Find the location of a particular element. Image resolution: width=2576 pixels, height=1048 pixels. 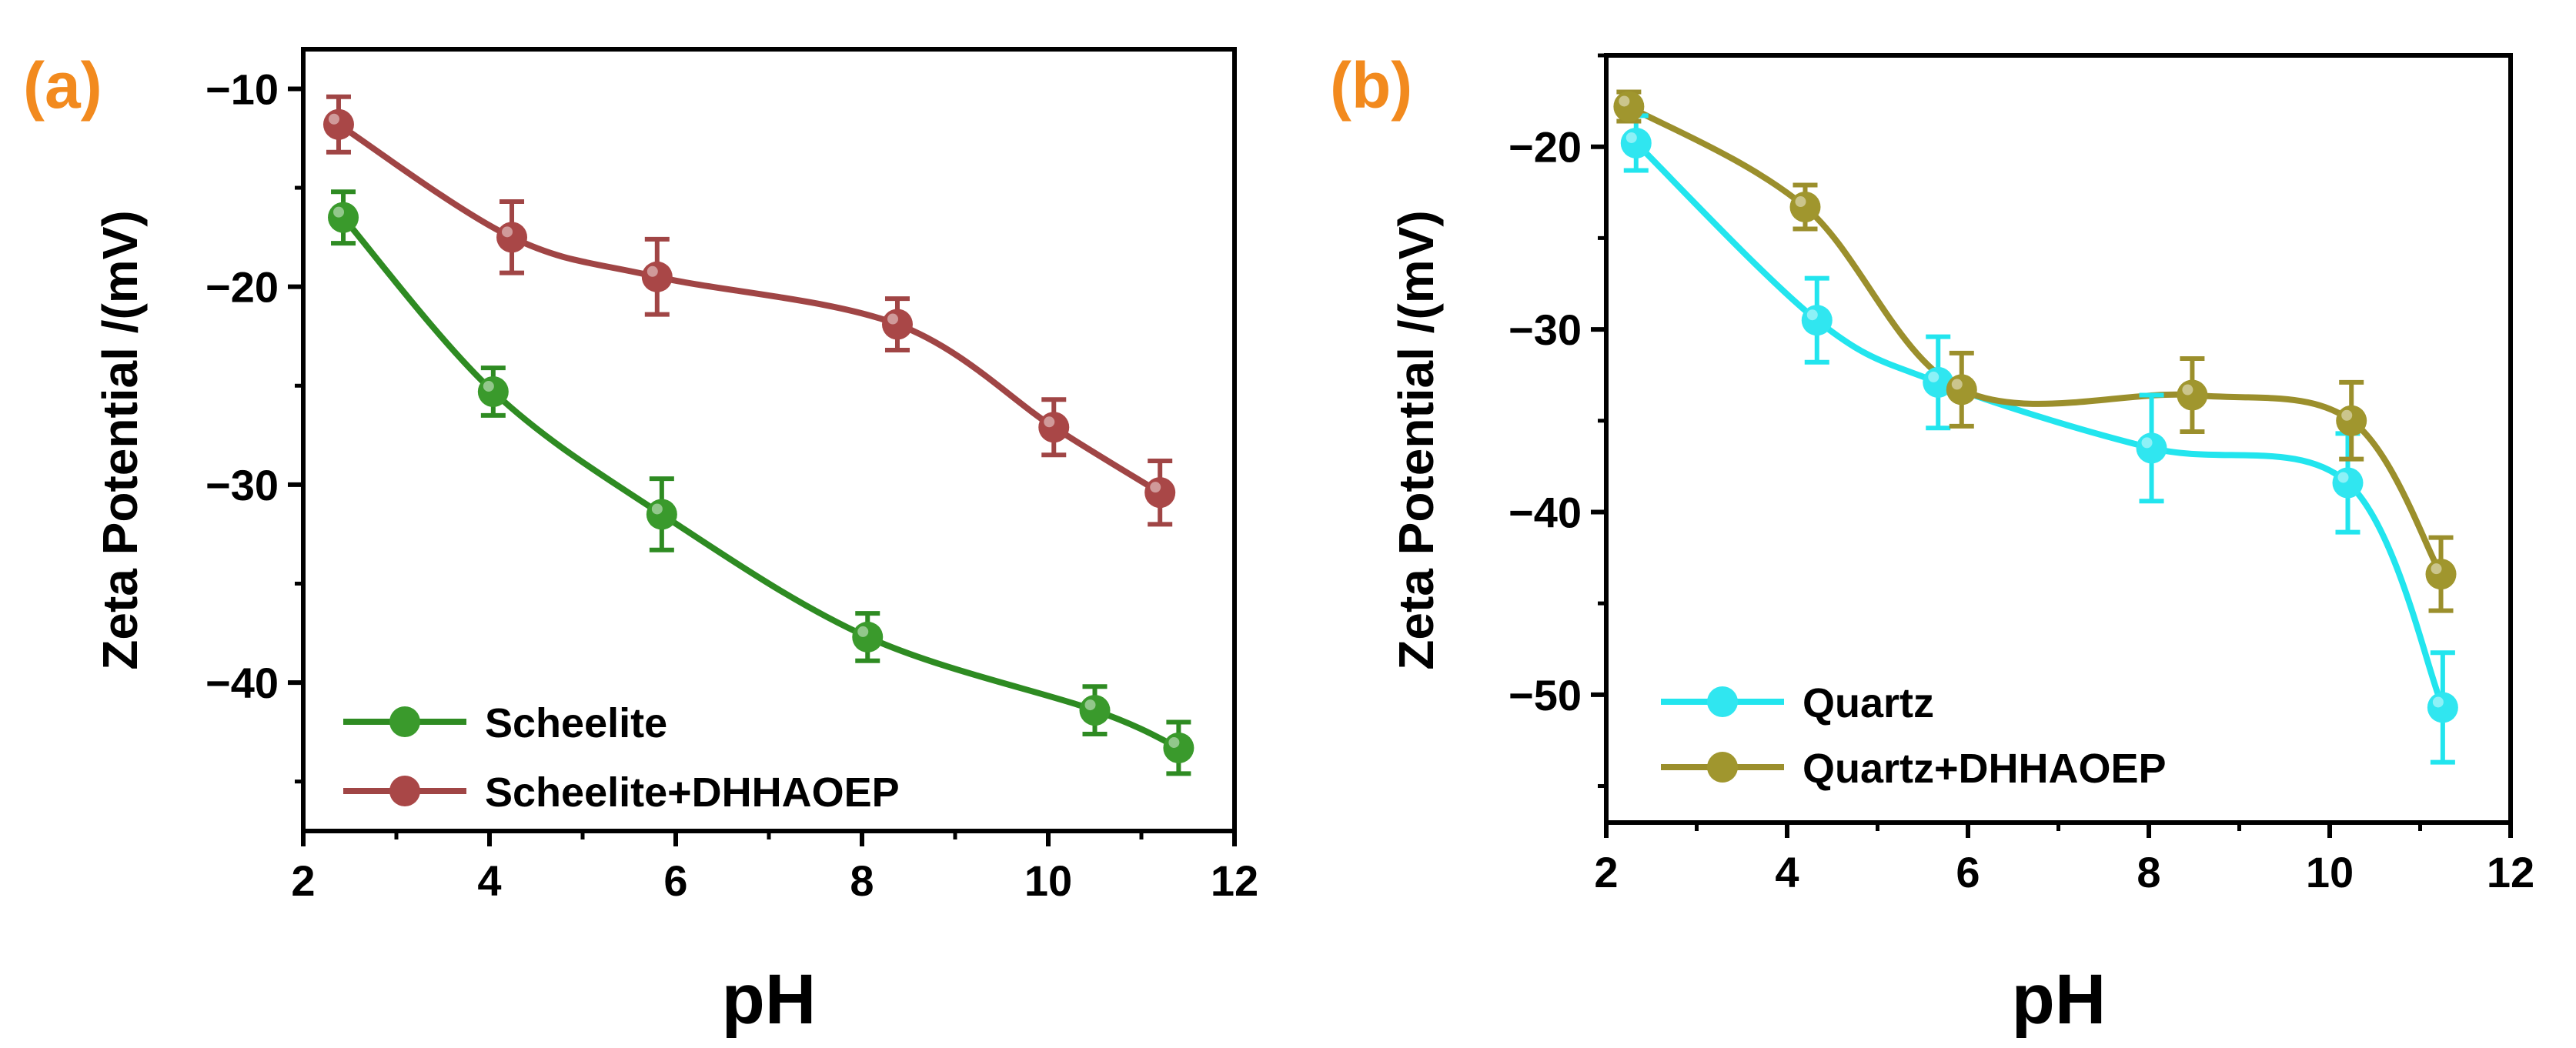

legend-marker-scheelite is located at coordinates (404, 721).